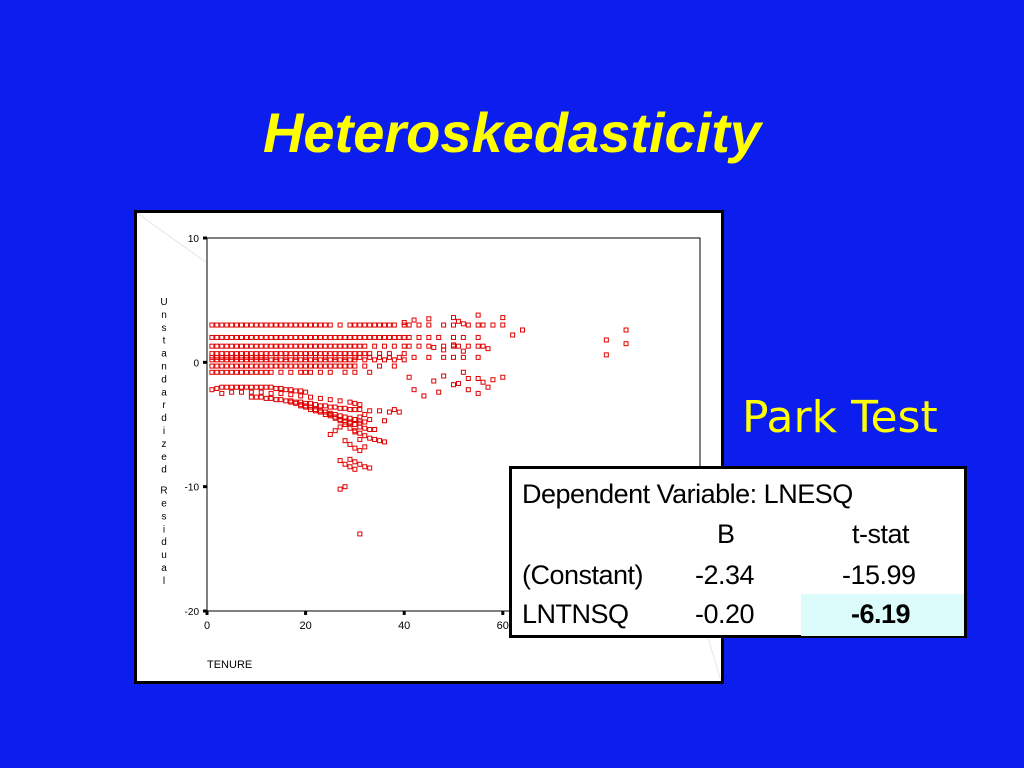 The width and height of the screenshot is (1024, 768). What do you see at coordinates (164, 341) in the screenshot?
I see `y-axis-label-char: t` at bounding box center [164, 341].